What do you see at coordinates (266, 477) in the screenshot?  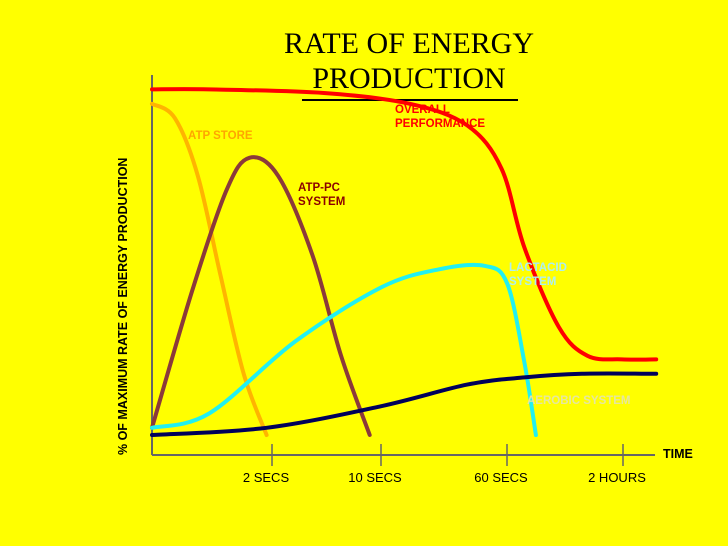 I see `x-tick-label: 2 SECS` at bounding box center [266, 477].